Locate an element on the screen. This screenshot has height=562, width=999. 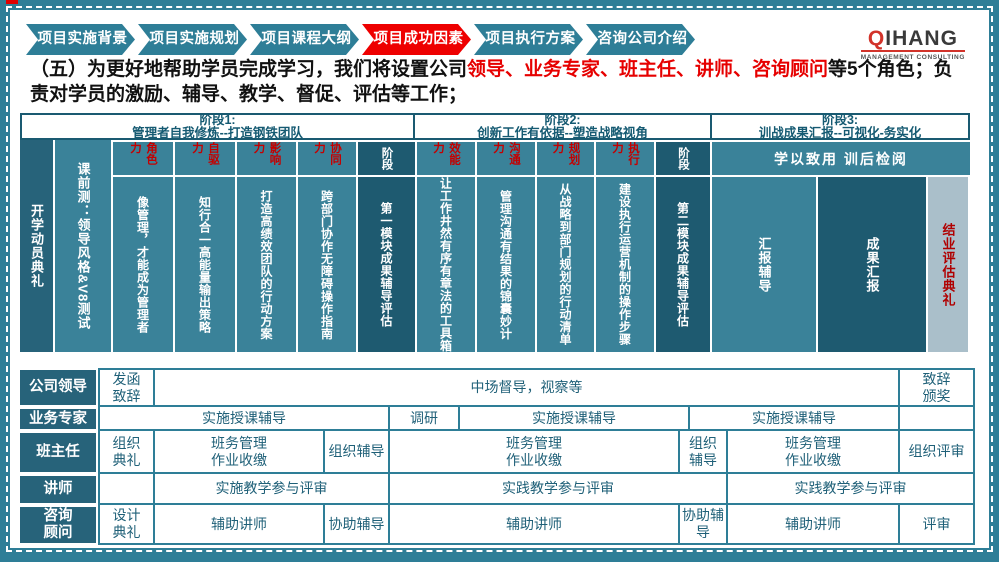
skill-column-description: 知行合一高能量输出策略 is located at coordinates (204, 264).